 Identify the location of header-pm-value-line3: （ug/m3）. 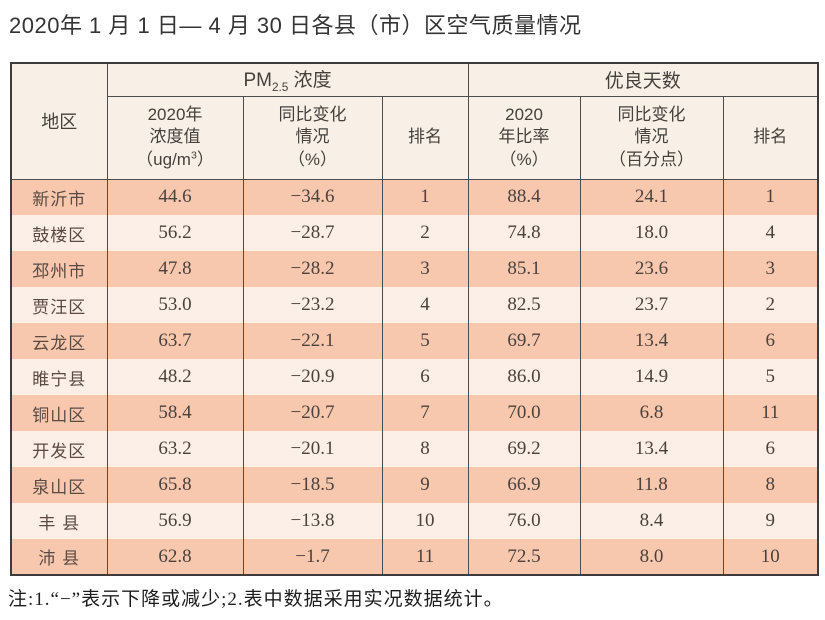
(175, 160).